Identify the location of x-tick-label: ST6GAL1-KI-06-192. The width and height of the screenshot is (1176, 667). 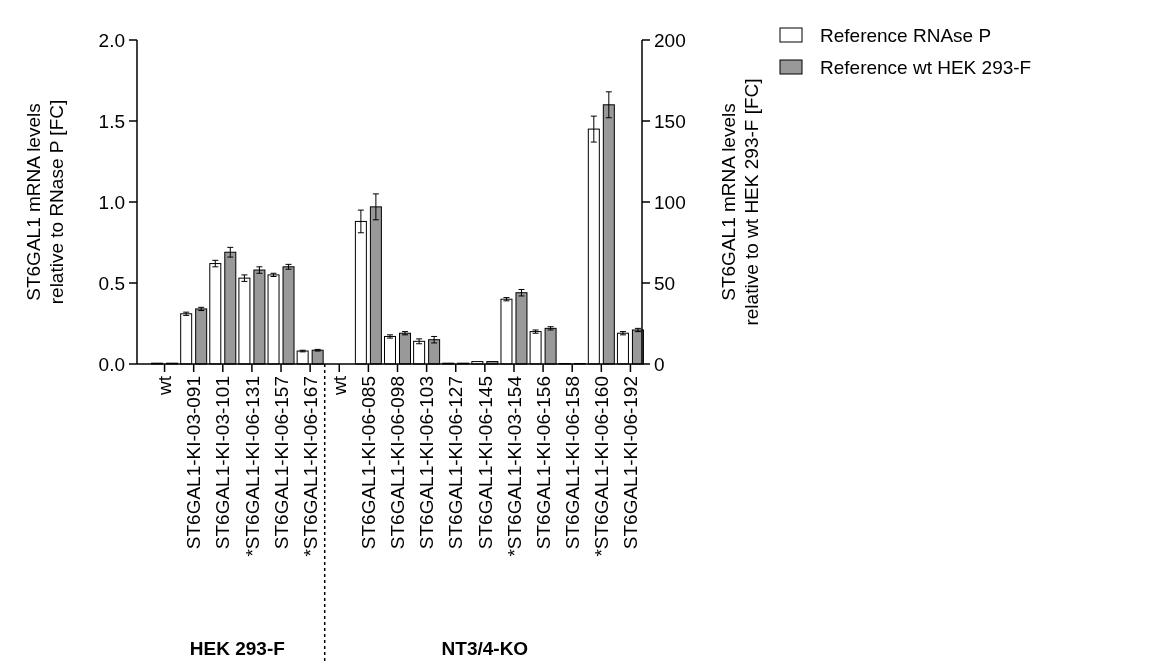
(631, 463).